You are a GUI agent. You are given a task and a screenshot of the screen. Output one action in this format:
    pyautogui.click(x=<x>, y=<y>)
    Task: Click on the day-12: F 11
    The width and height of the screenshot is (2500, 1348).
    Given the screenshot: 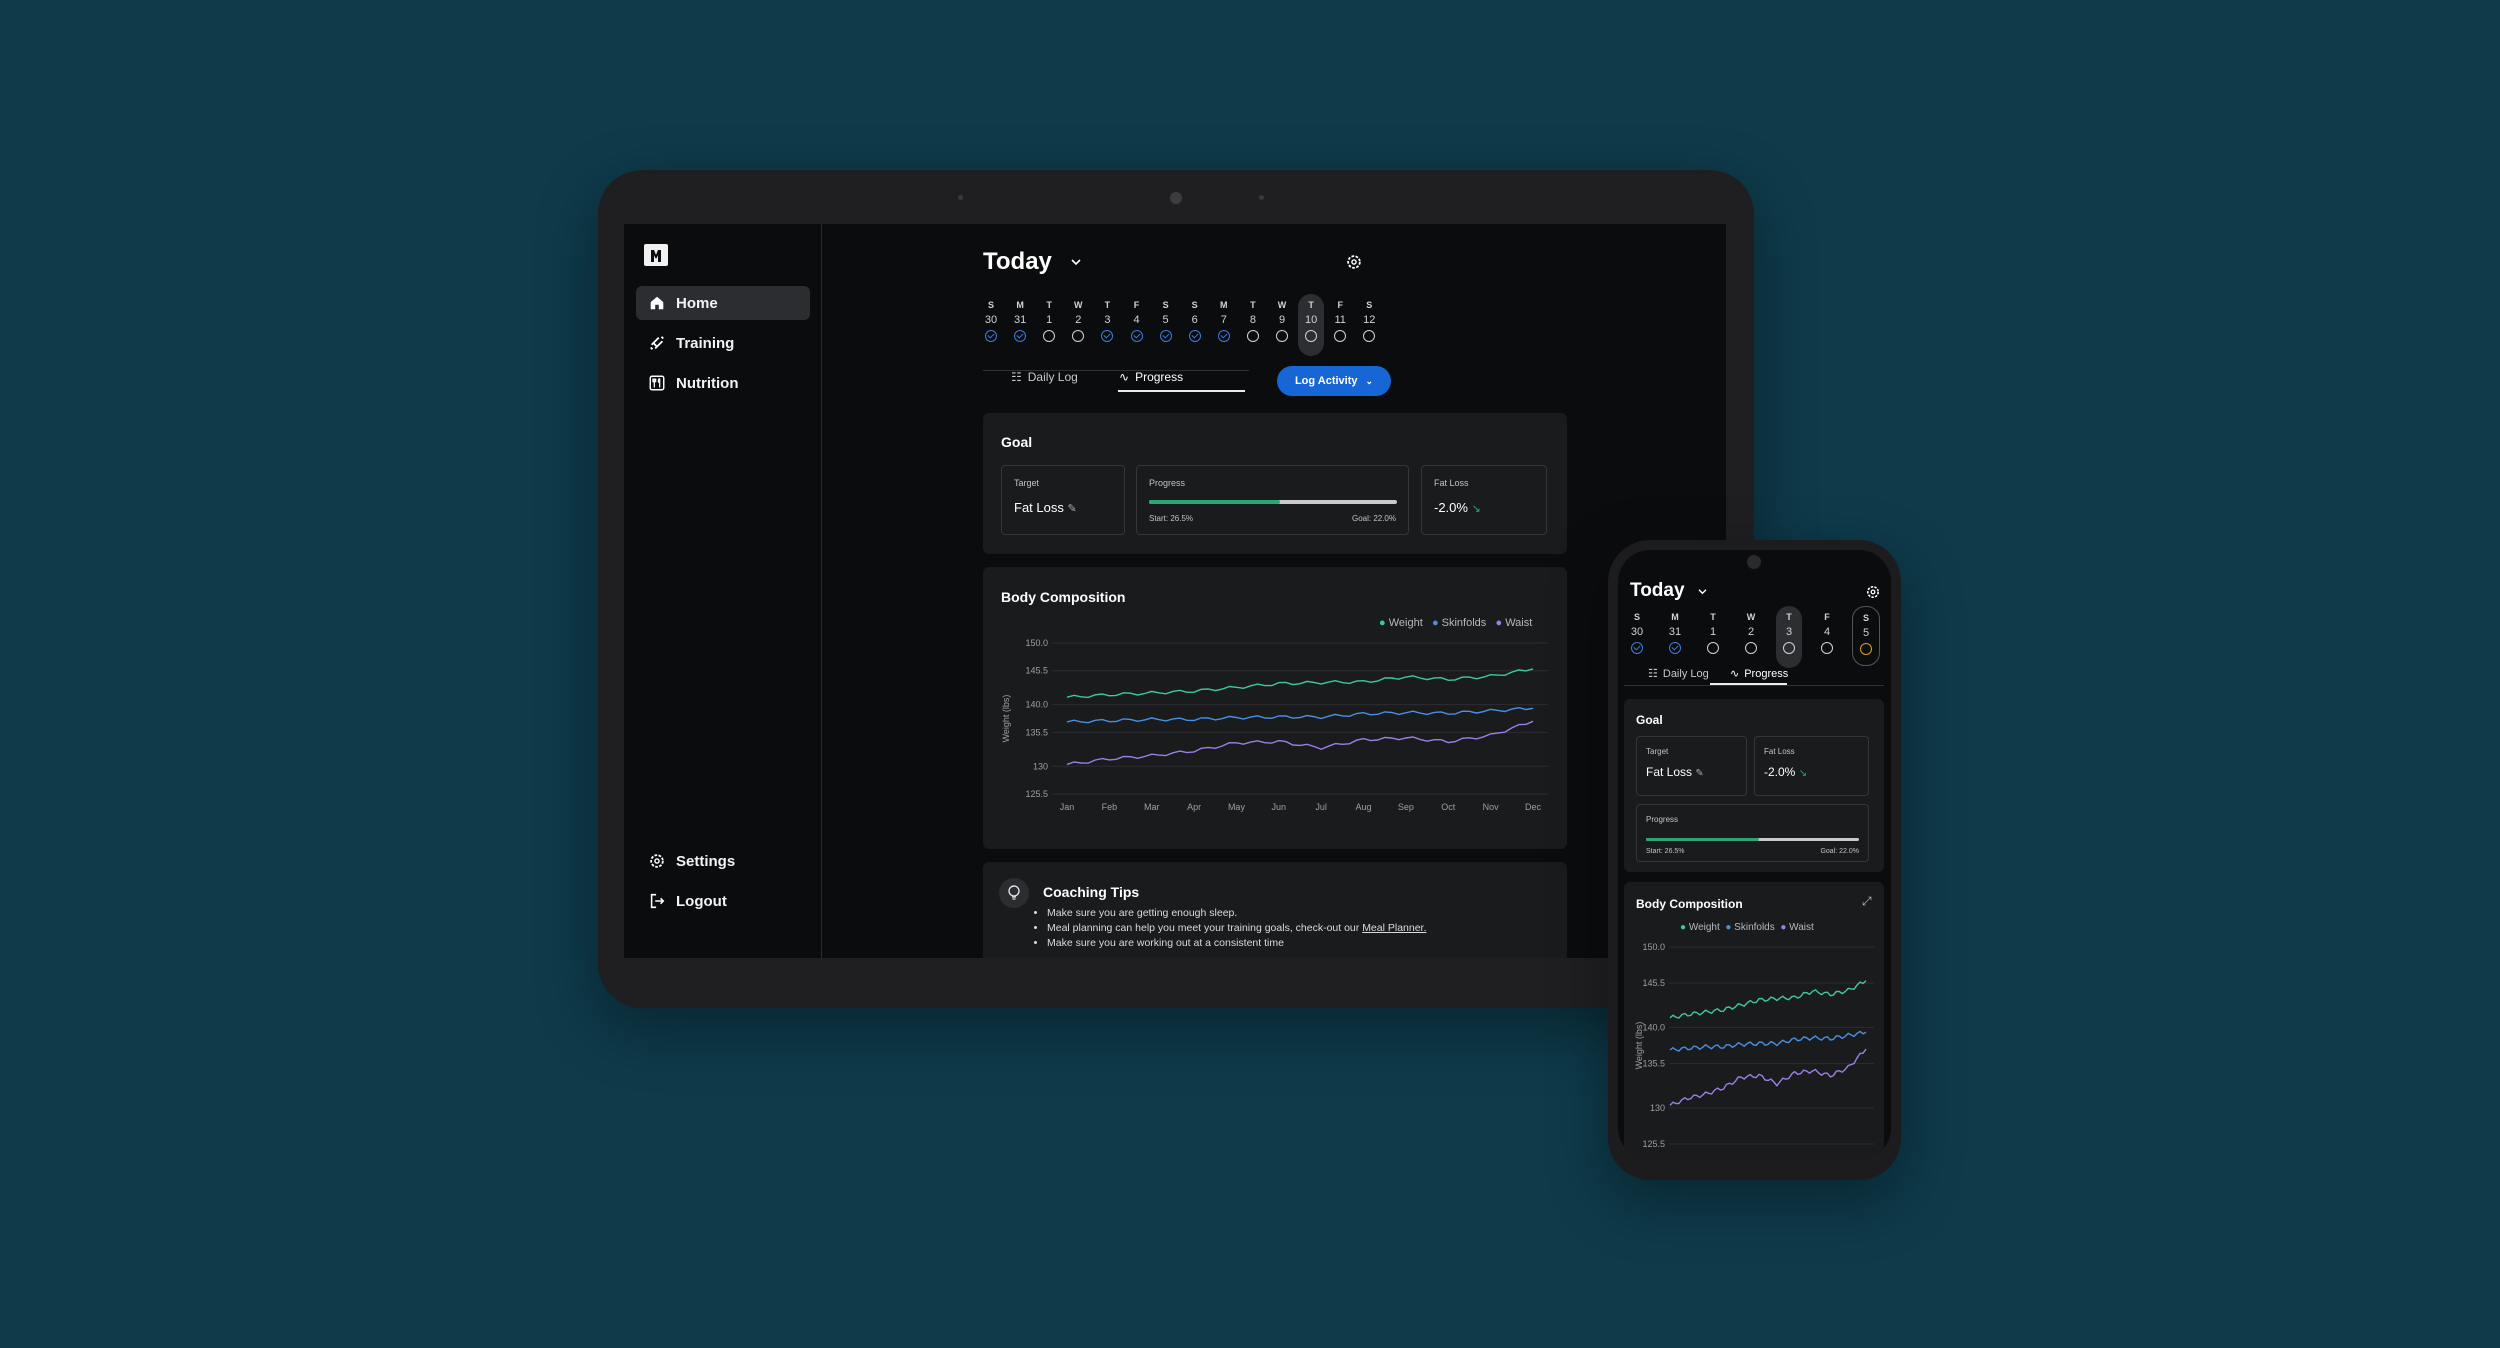 What is the action you would take?
    pyautogui.click(x=1340, y=320)
    